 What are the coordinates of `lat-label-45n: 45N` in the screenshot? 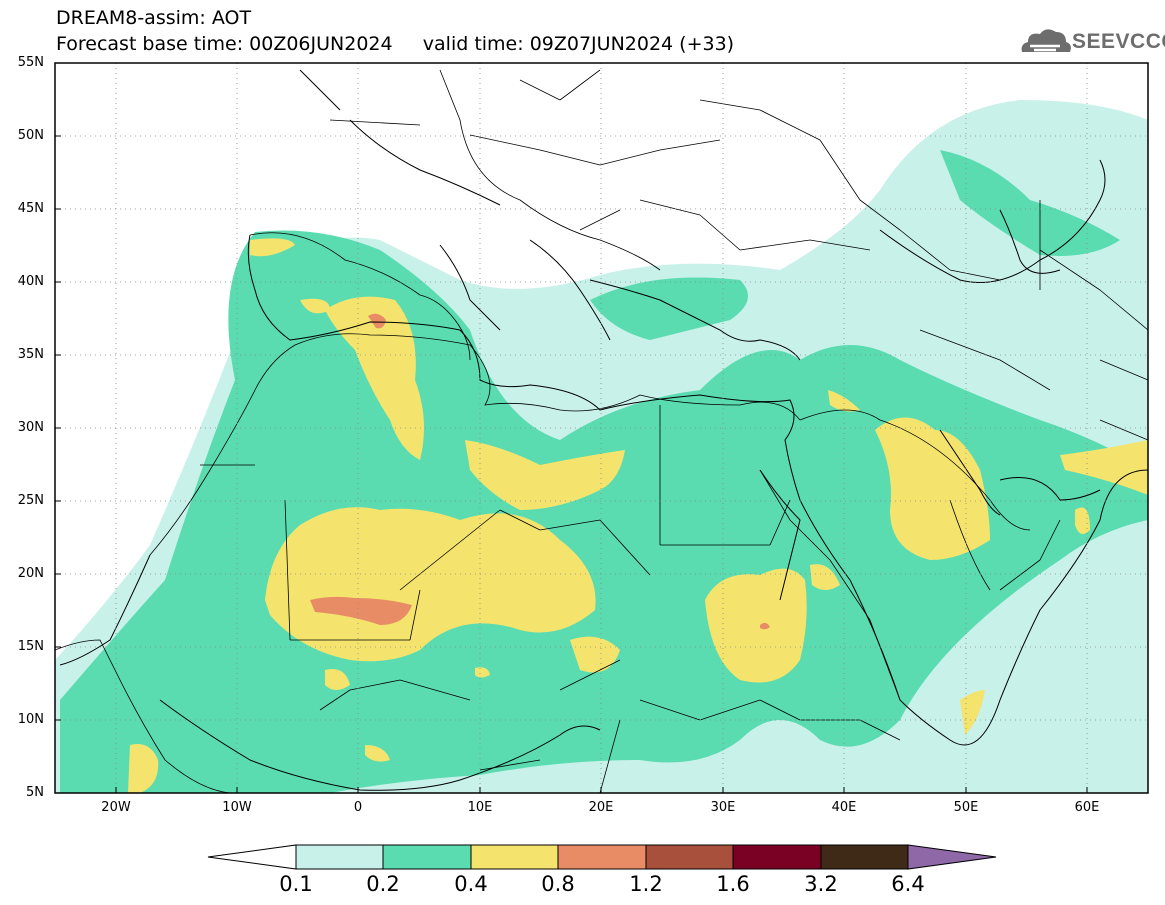 It's located at (30, 208).